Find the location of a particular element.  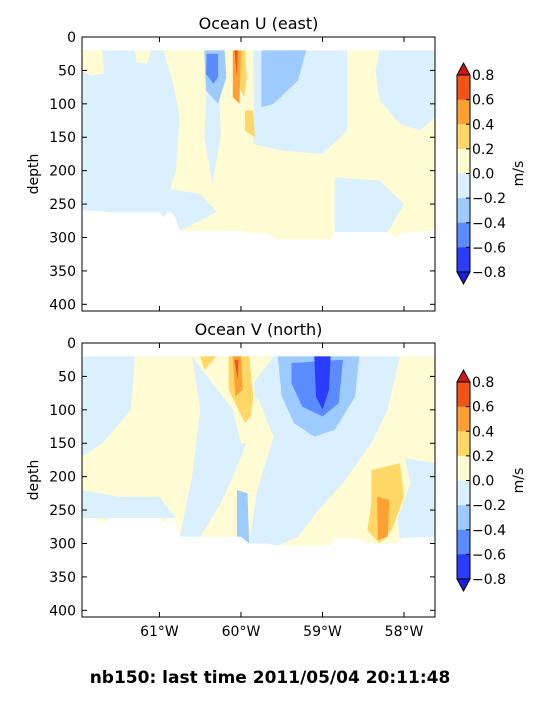

chart-title: Ocean V (north) is located at coordinates (259, 329).